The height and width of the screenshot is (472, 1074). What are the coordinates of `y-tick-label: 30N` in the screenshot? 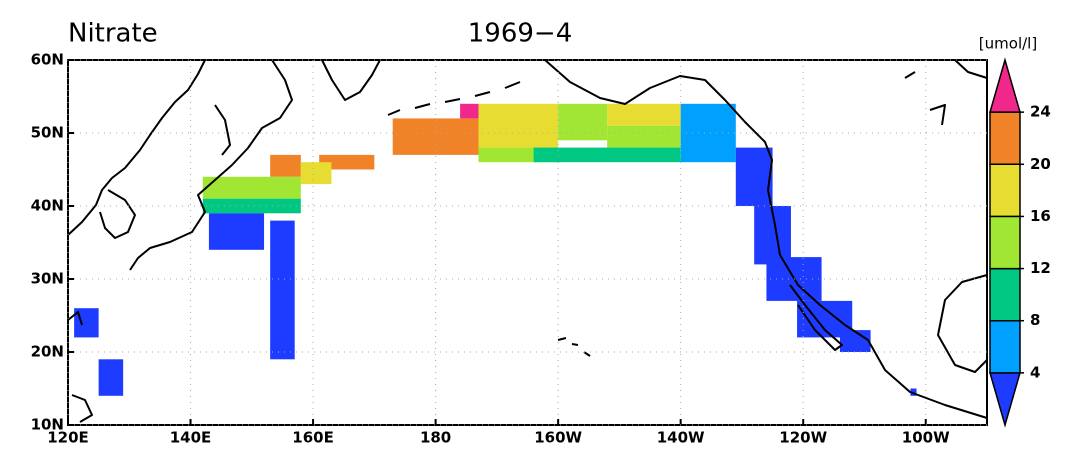 It's located at (47, 279).